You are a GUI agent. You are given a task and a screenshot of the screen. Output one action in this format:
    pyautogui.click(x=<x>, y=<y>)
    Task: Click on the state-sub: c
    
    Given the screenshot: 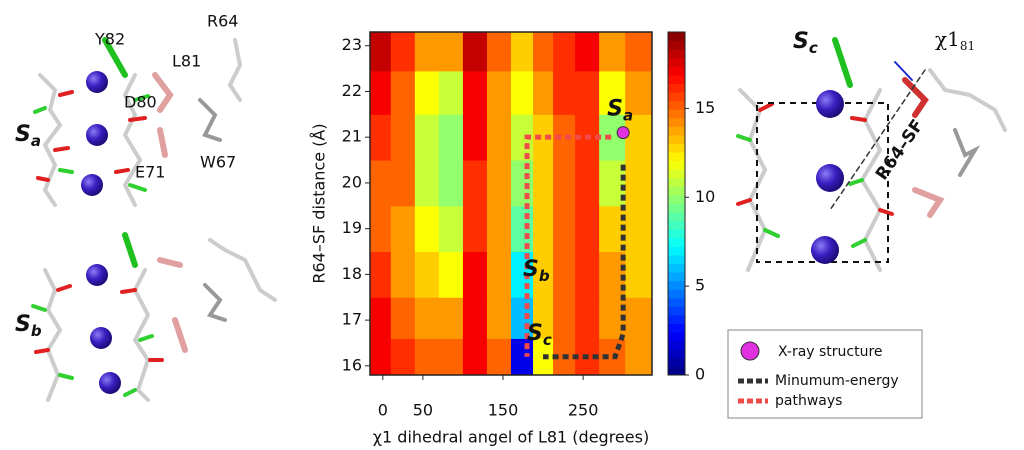 What is the action you would take?
    pyautogui.click(x=547, y=339)
    